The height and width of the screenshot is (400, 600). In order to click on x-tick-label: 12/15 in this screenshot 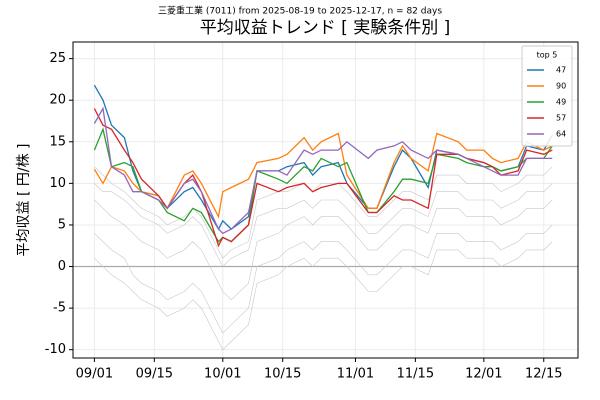, I will do `click(543, 374)`.